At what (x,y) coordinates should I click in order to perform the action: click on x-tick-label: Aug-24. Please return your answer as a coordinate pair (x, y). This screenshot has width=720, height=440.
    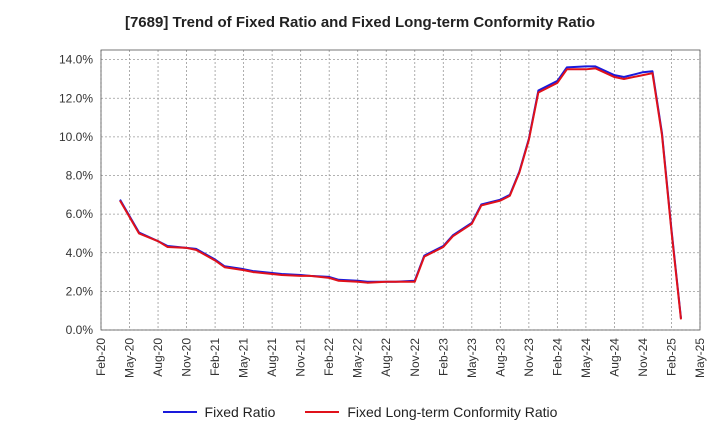
    Looking at the image, I should click on (614, 357).